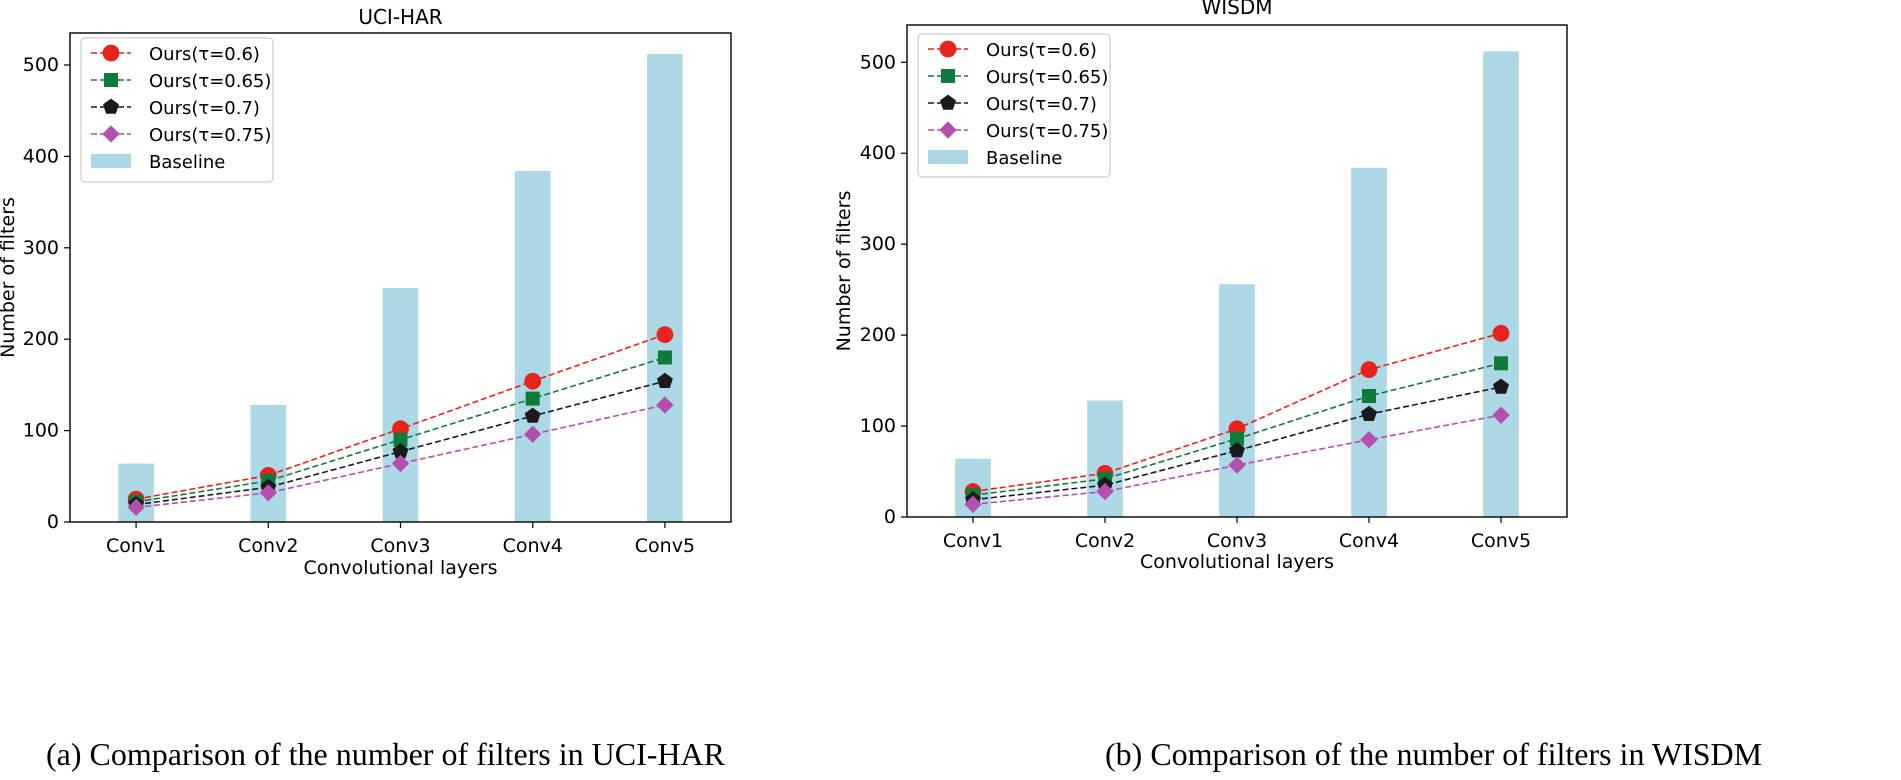  I want to click on chart-title: WISDM, so click(1236, 9).